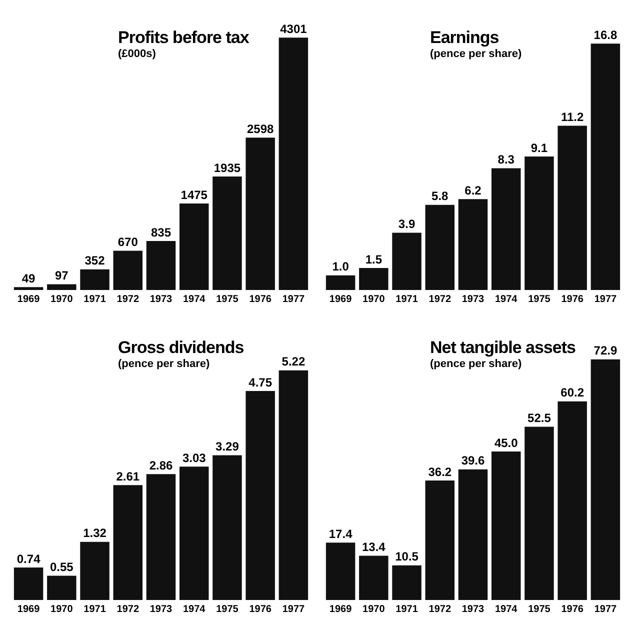  I want to click on data-label: 1.5, so click(373, 259).